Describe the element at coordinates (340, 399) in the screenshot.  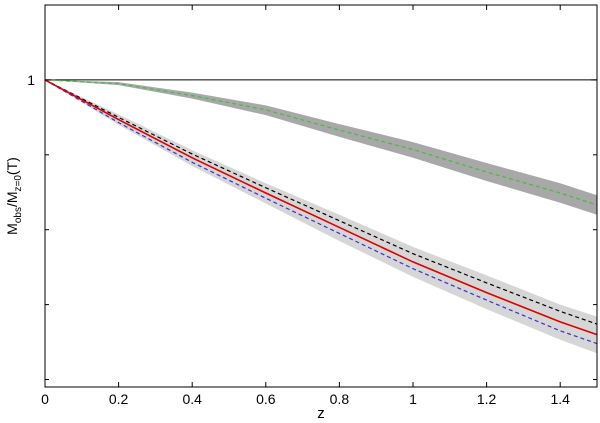
I see `x-tick-label: 0.8` at that location.